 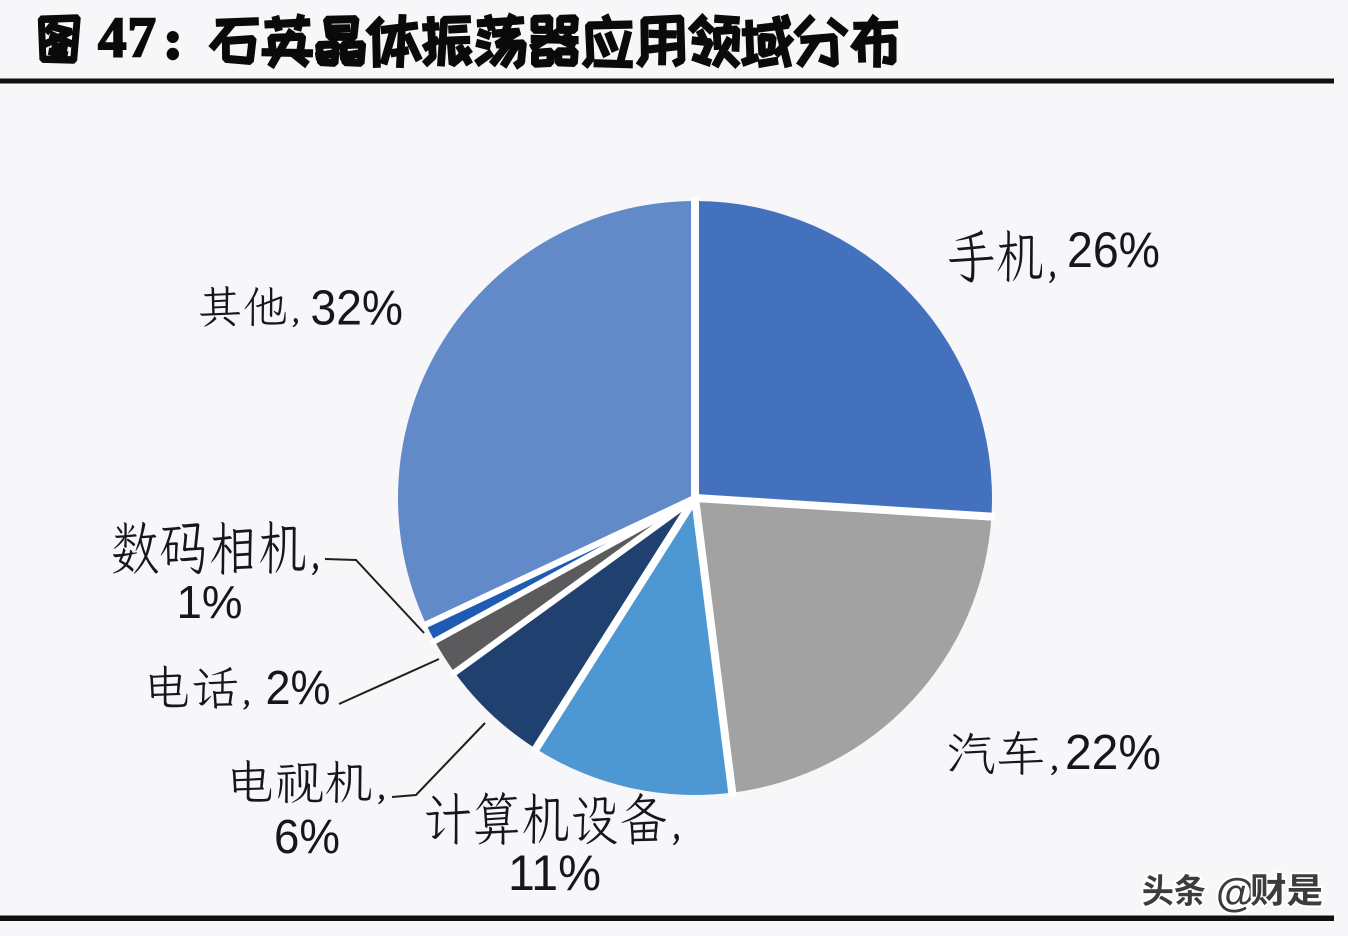 I want to click on svg-text: 22%, so click(x=1113, y=753).